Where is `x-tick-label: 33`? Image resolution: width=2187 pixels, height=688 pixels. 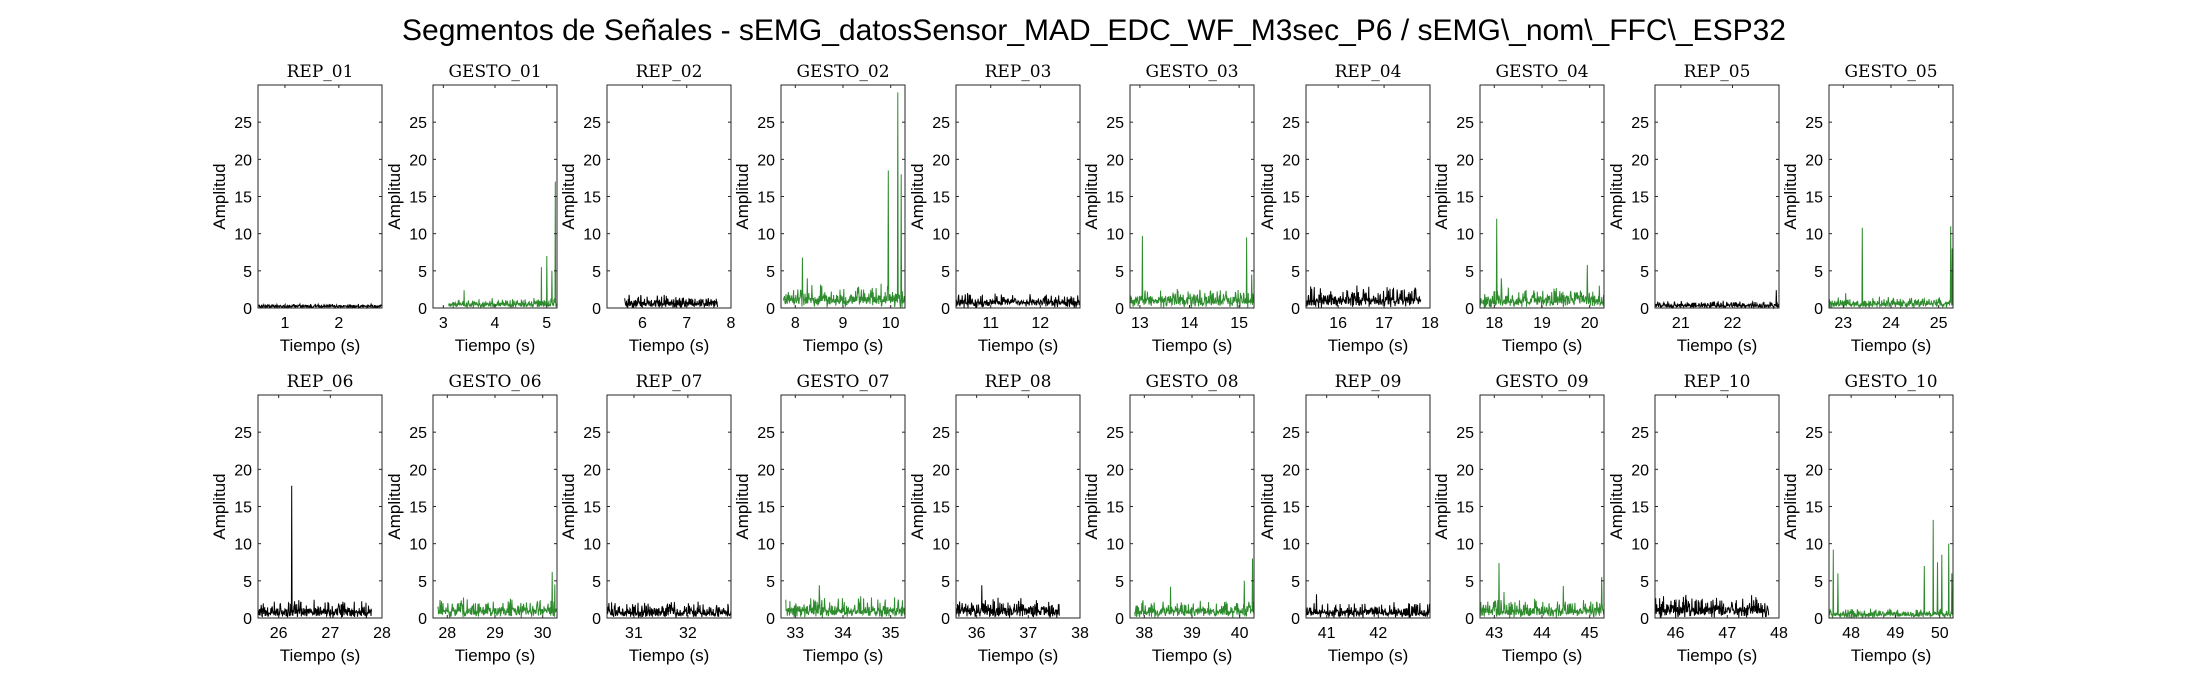
x-tick-label: 33 is located at coordinates (795, 633).